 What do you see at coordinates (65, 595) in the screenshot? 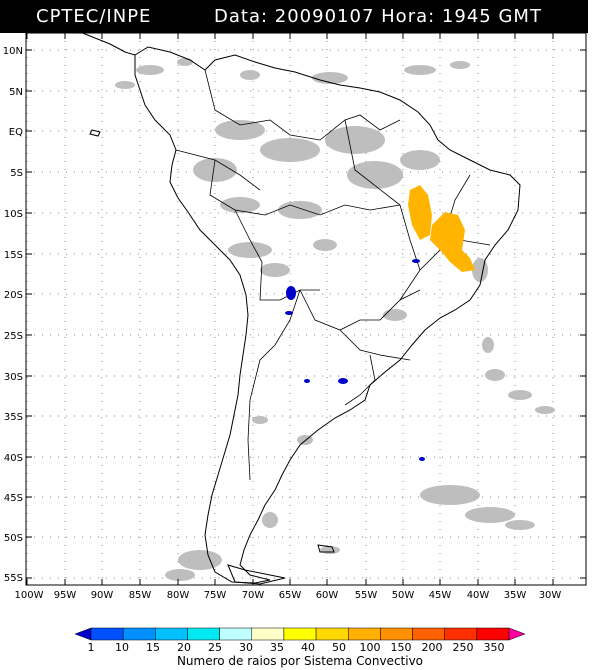
I see `lon-label: 95W` at bounding box center [65, 595].